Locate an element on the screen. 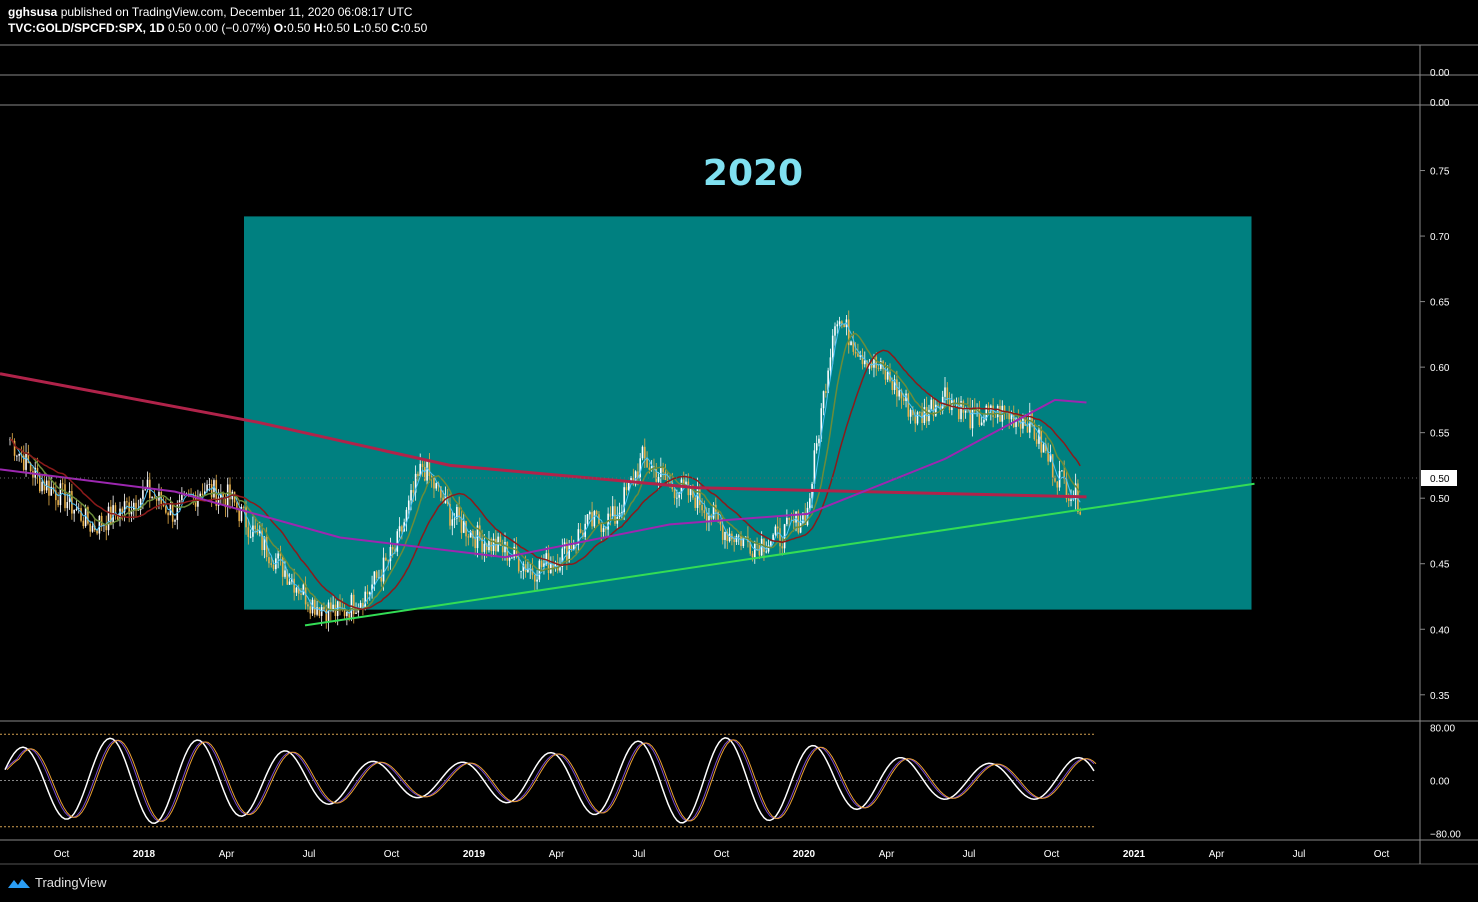  publisher-name: gghsusa is located at coordinates (33, 12).